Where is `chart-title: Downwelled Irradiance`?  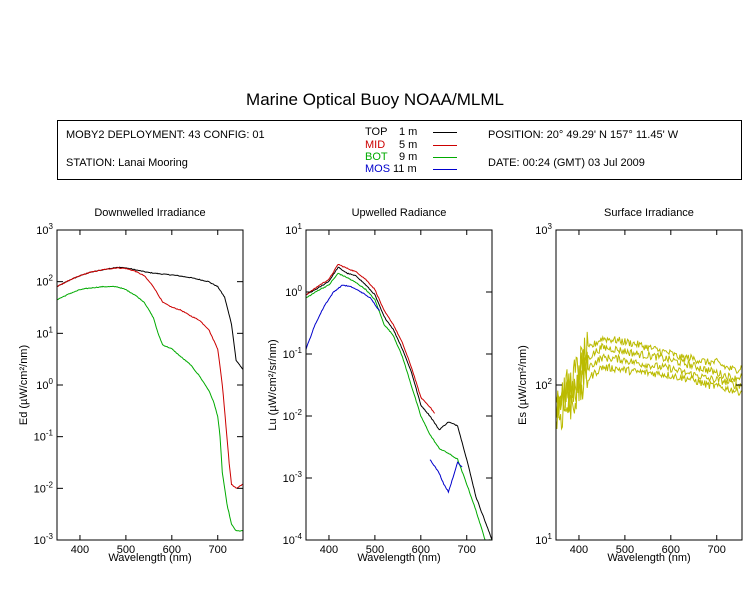
chart-title: Downwelled Irradiance is located at coordinates (149, 213).